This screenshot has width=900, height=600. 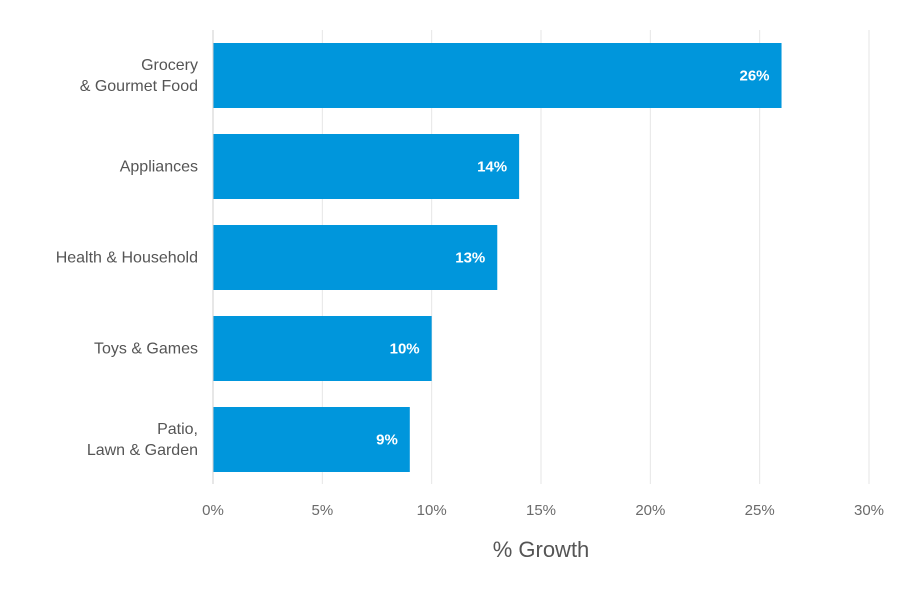 What do you see at coordinates (213, 510) in the screenshot?
I see `x-tick-label: 0%` at bounding box center [213, 510].